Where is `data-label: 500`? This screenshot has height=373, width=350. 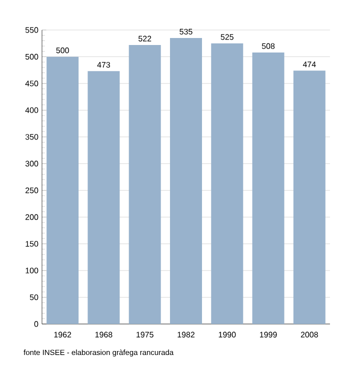
data-label: 500 is located at coordinates (62, 51).